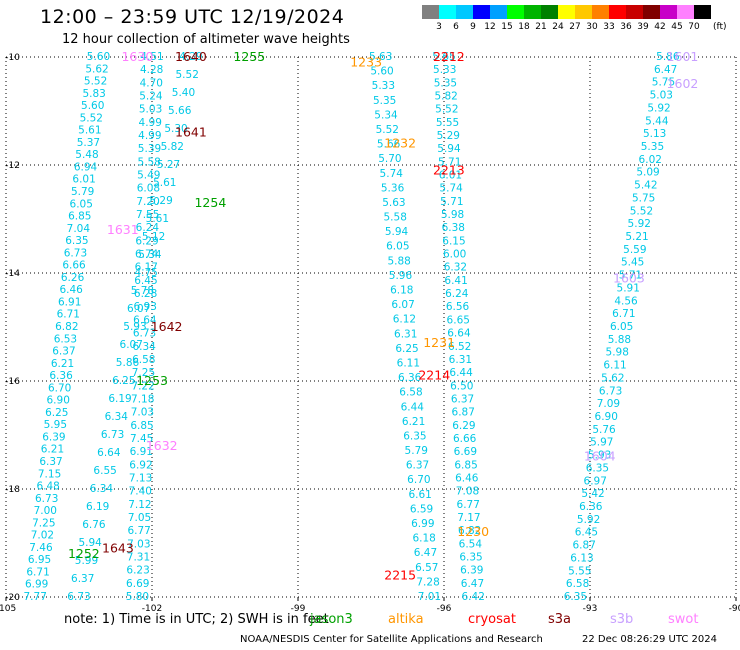 This screenshot has width=740, height=650. Describe the element at coordinates (160, 201) in the screenshot. I see `swh-value: 5.29` at that location.